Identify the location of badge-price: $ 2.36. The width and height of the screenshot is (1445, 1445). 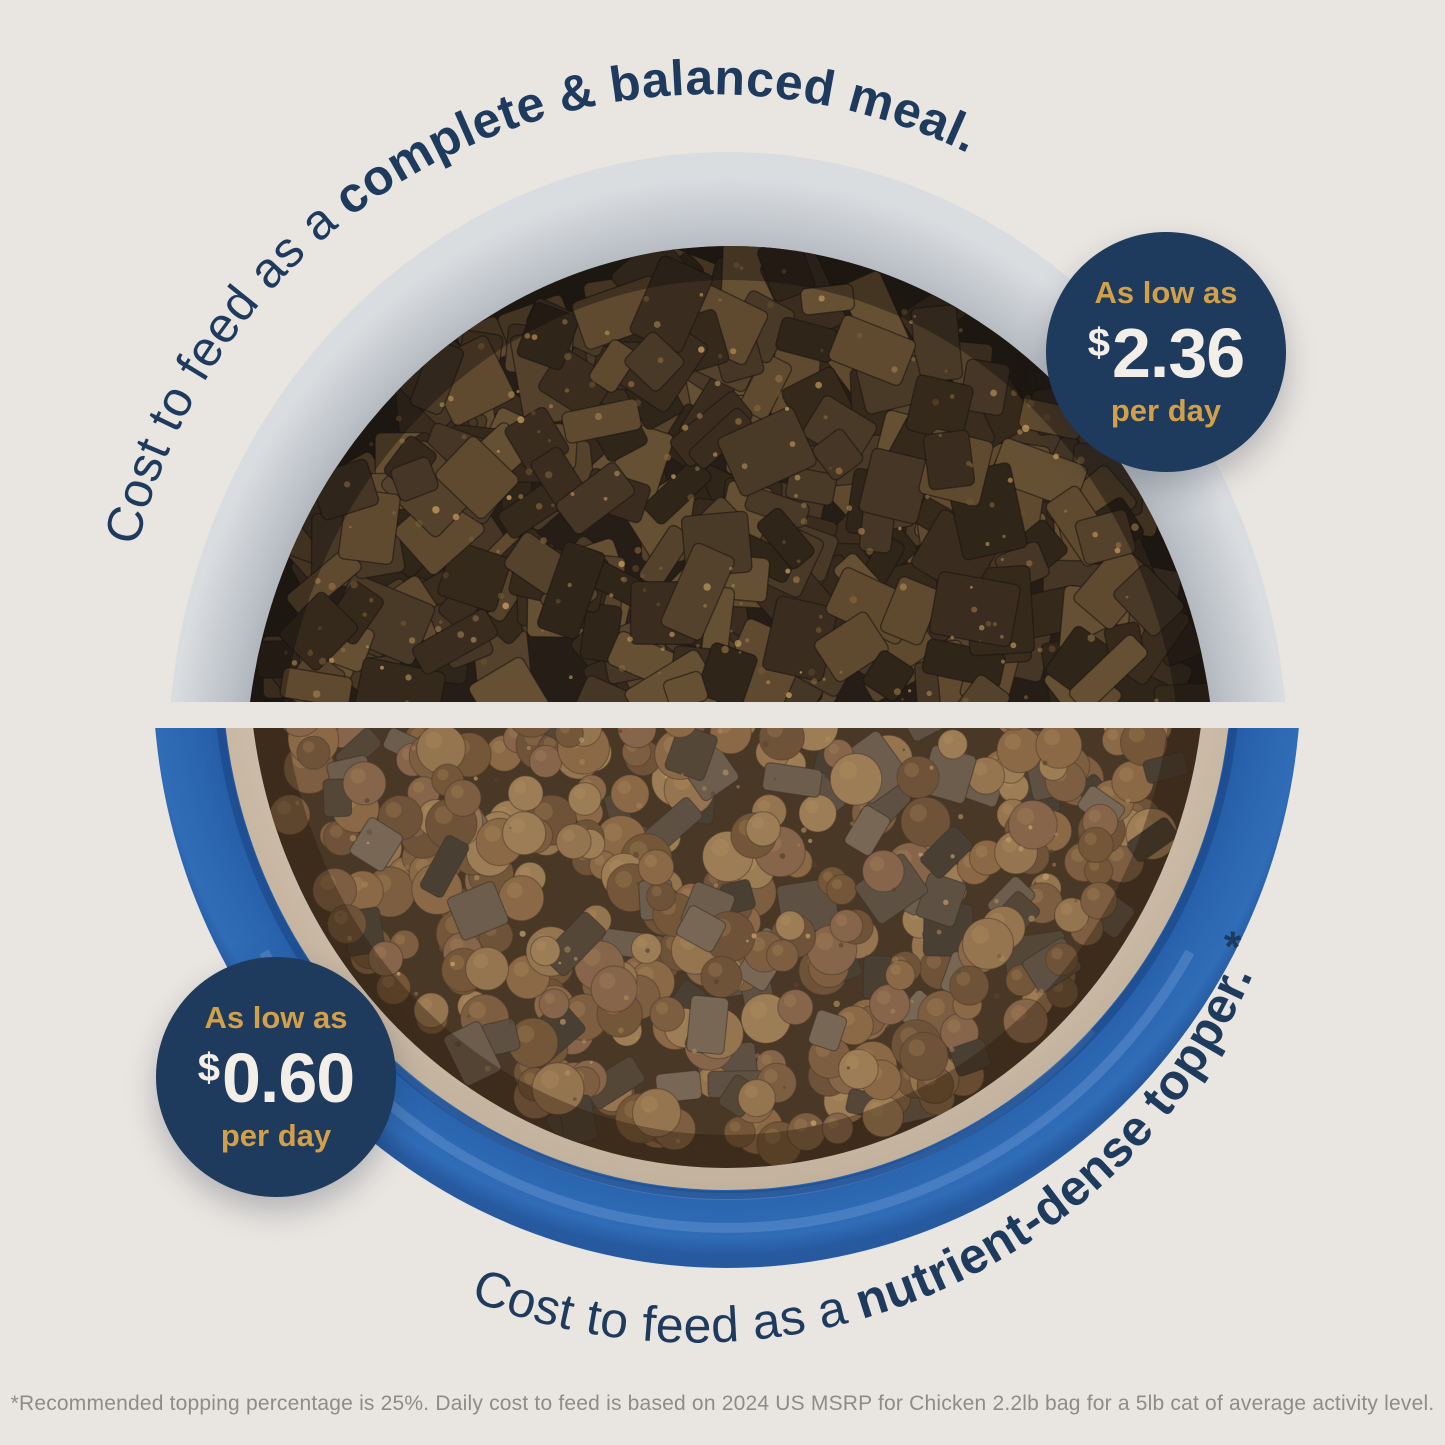
(1166, 353).